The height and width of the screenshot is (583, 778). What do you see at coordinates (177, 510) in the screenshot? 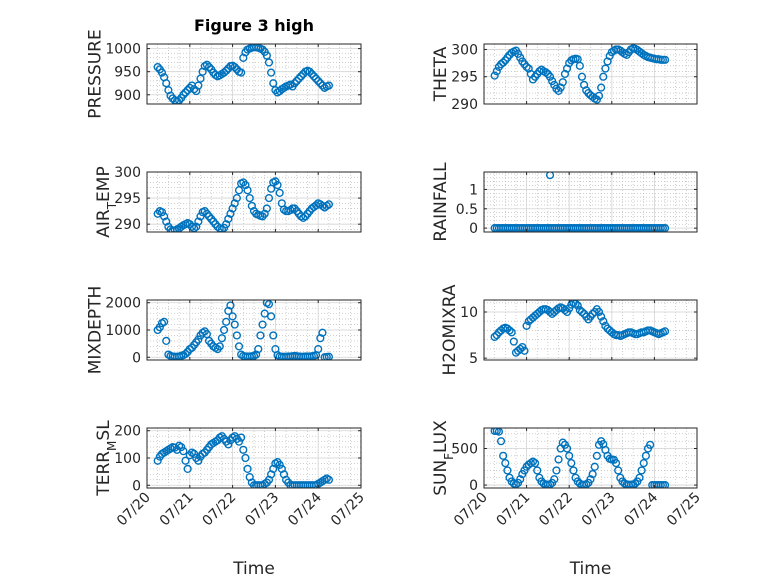
I see `x-tick-label: 07/21` at bounding box center [177, 510].